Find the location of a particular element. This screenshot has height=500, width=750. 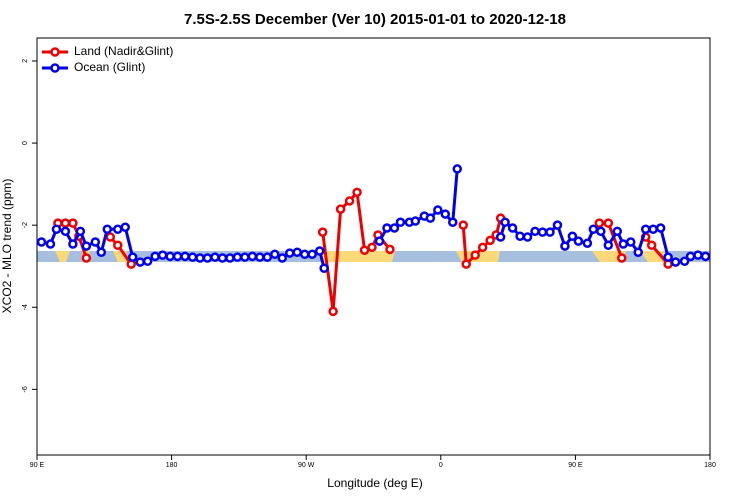

land-band is located at coordinates (62, 256).